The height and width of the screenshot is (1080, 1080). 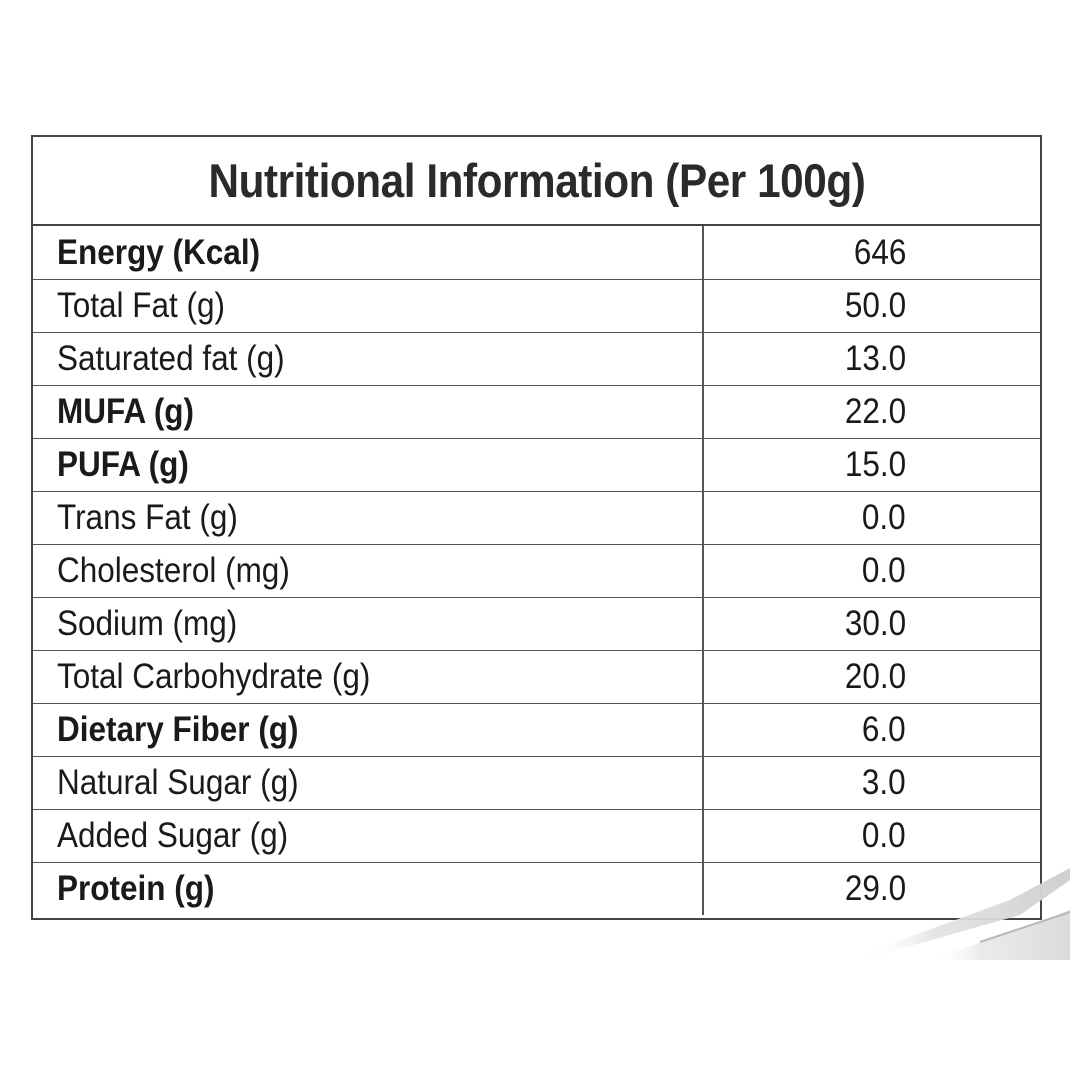 I want to click on nutrient-label-cell: Total Fat (g), so click(x=368, y=306).